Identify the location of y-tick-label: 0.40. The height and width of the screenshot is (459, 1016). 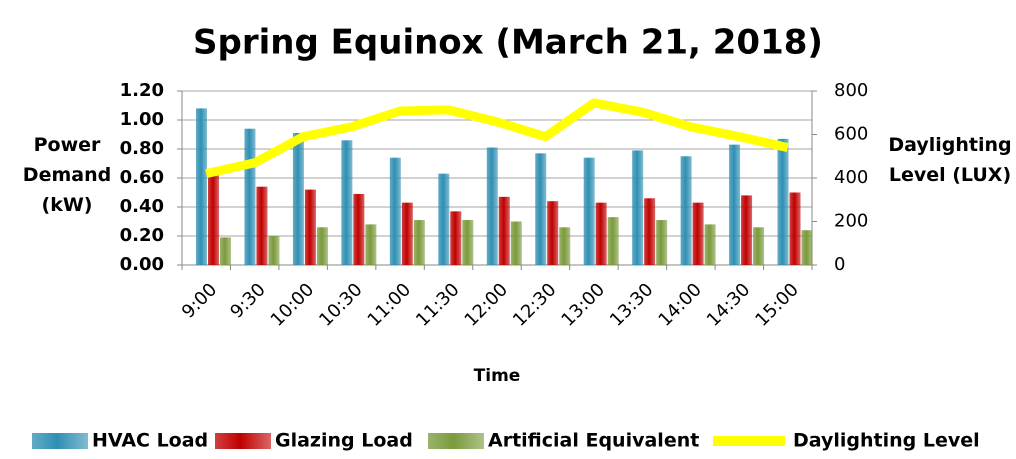
(142, 206).